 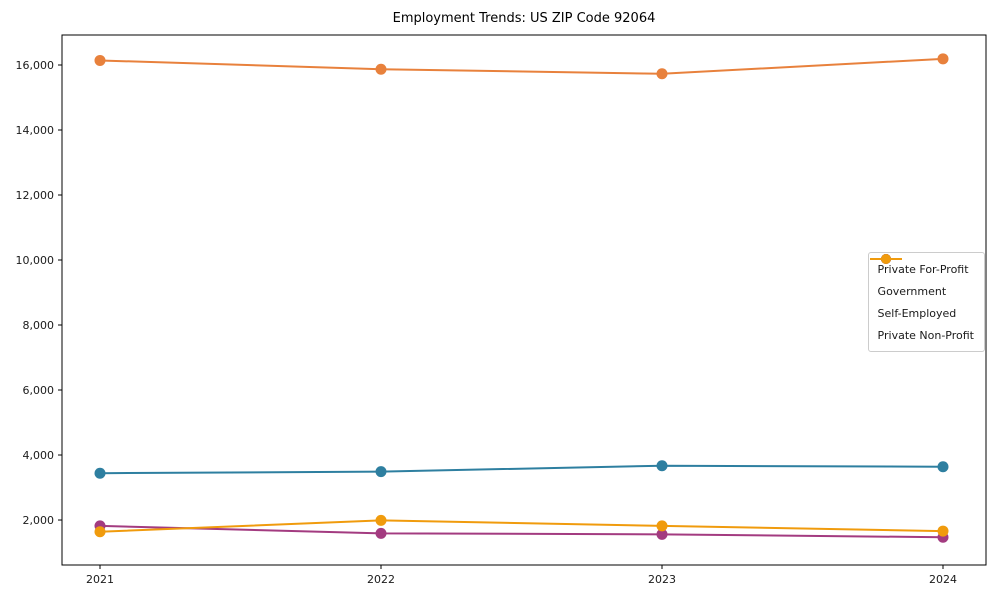 What do you see at coordinates (921, 278) in the screenshot?
I see `legend-item: Government` at bounding box center [921, 278].